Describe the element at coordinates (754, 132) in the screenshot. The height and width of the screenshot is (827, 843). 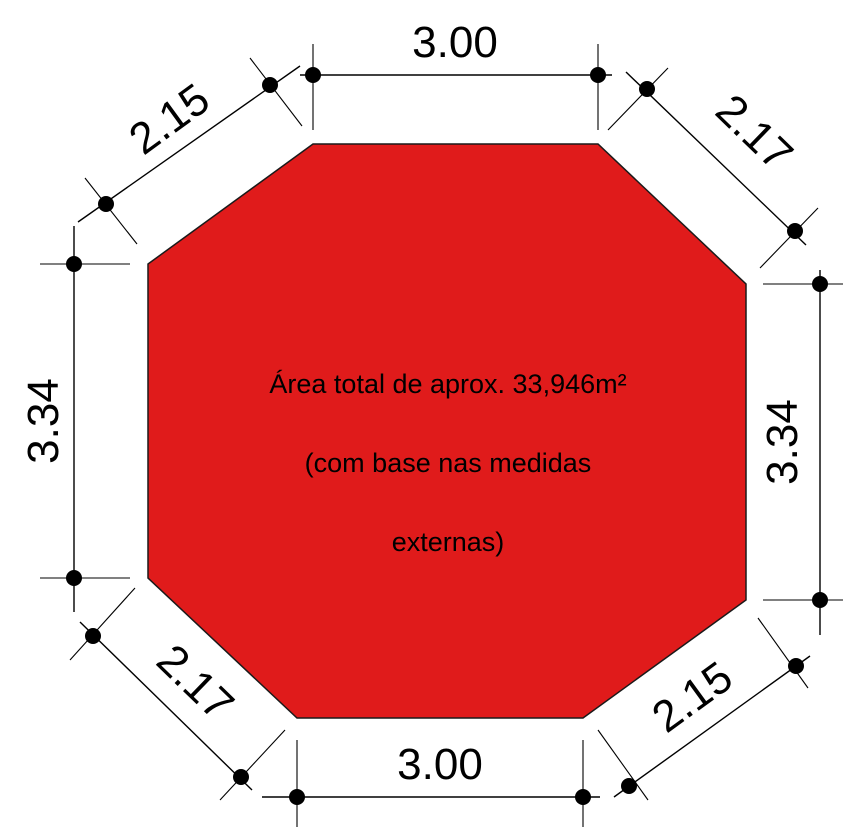
I see `dim-label-top-right: 2.17` at that location.